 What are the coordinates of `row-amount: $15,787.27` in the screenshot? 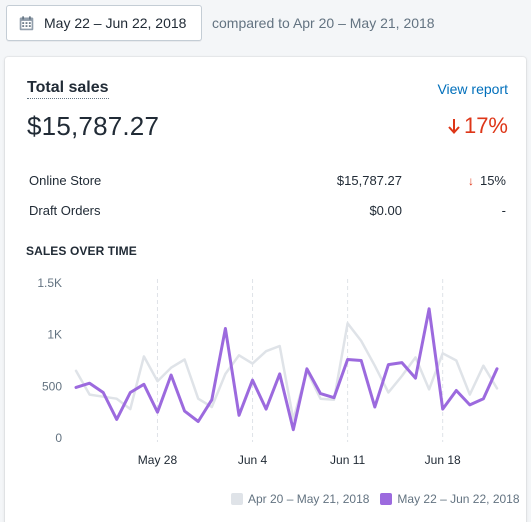 It's located at (369, 180).